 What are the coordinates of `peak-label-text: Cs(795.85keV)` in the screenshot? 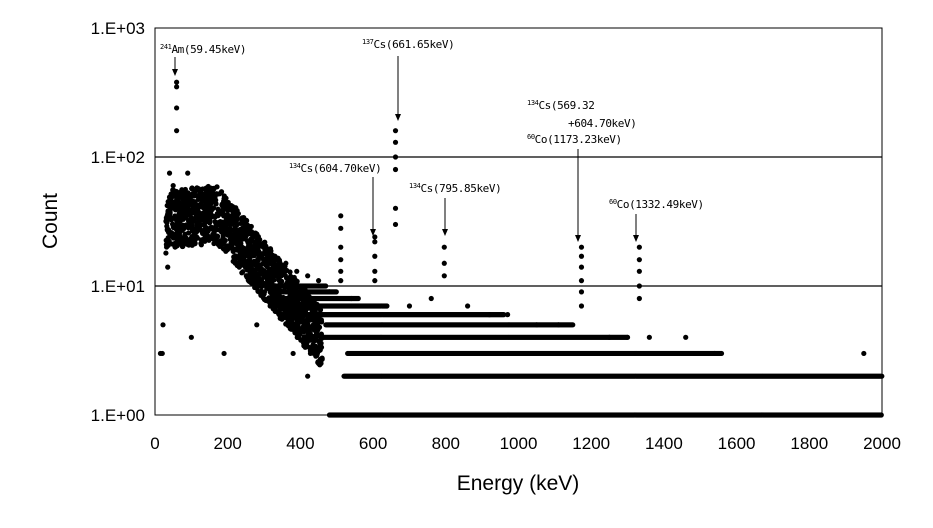 It's located at (460, 188).